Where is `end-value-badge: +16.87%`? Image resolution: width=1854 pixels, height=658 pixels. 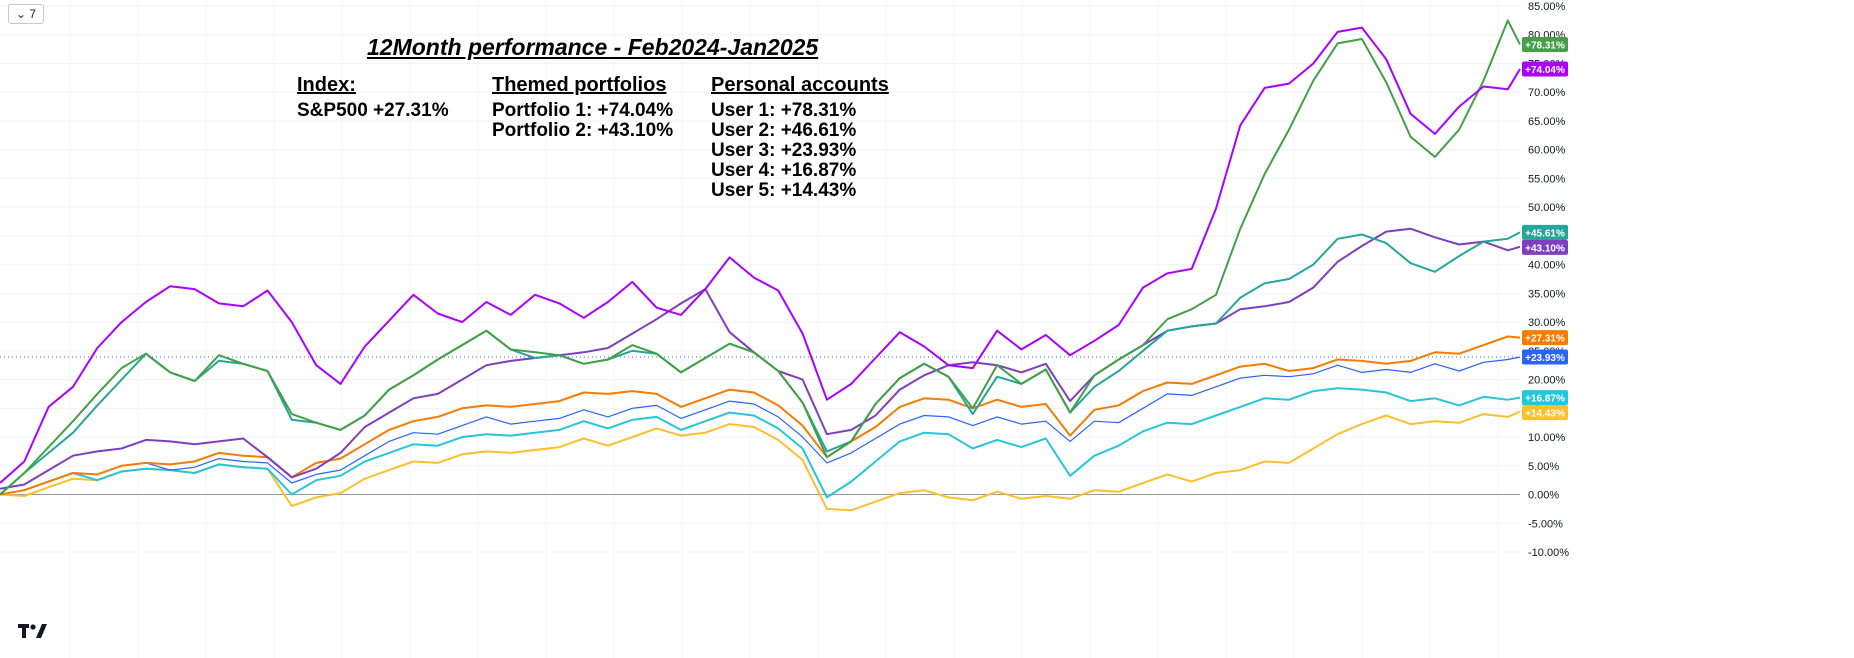
end-value-badge: +16.87% is located at coordinates (1545, 398).